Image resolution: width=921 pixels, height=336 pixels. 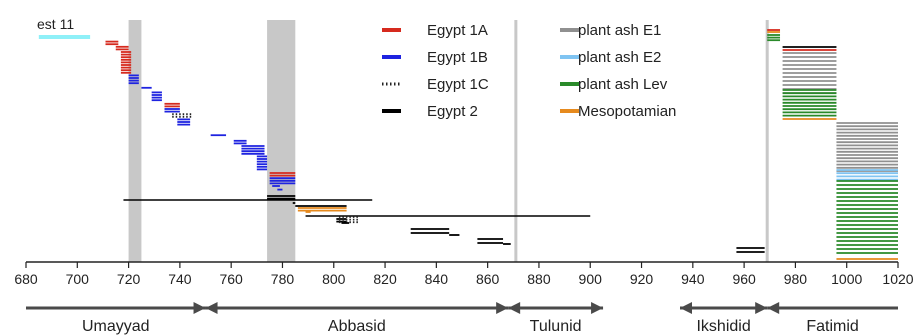 What do you see at coordinates (457, 30) in the screenshot?
I see `legend-label: Egypt 1A` at bounding box center [457, 30].